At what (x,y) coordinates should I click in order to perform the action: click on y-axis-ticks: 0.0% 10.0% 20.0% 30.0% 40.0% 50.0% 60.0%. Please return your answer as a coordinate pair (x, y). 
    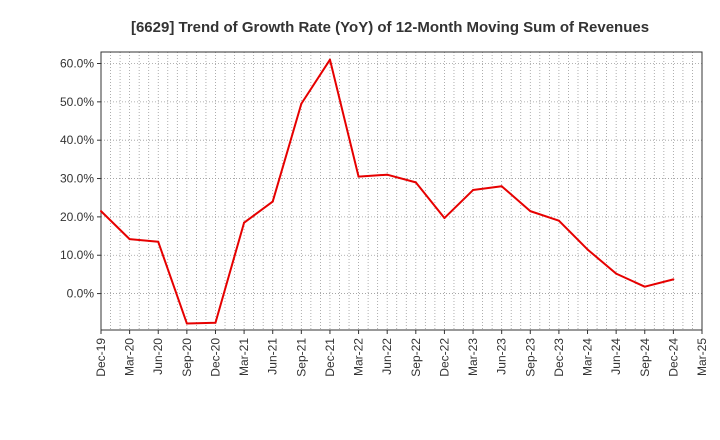
    Looking at the image, I should click on (80, 179).